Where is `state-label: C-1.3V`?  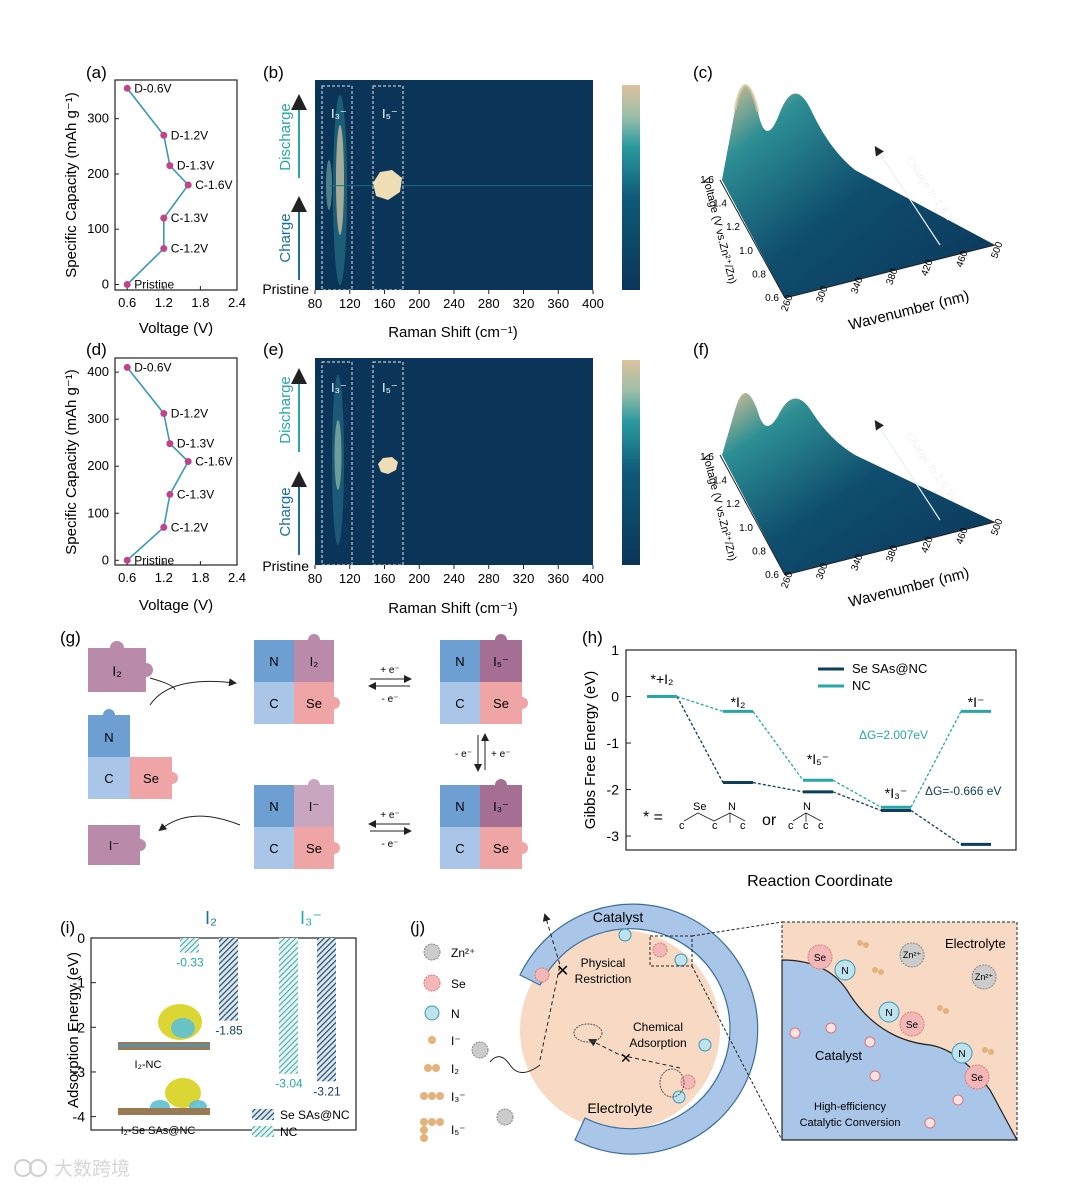 state-label: C-1.3V is located at coordinates (195, 494).